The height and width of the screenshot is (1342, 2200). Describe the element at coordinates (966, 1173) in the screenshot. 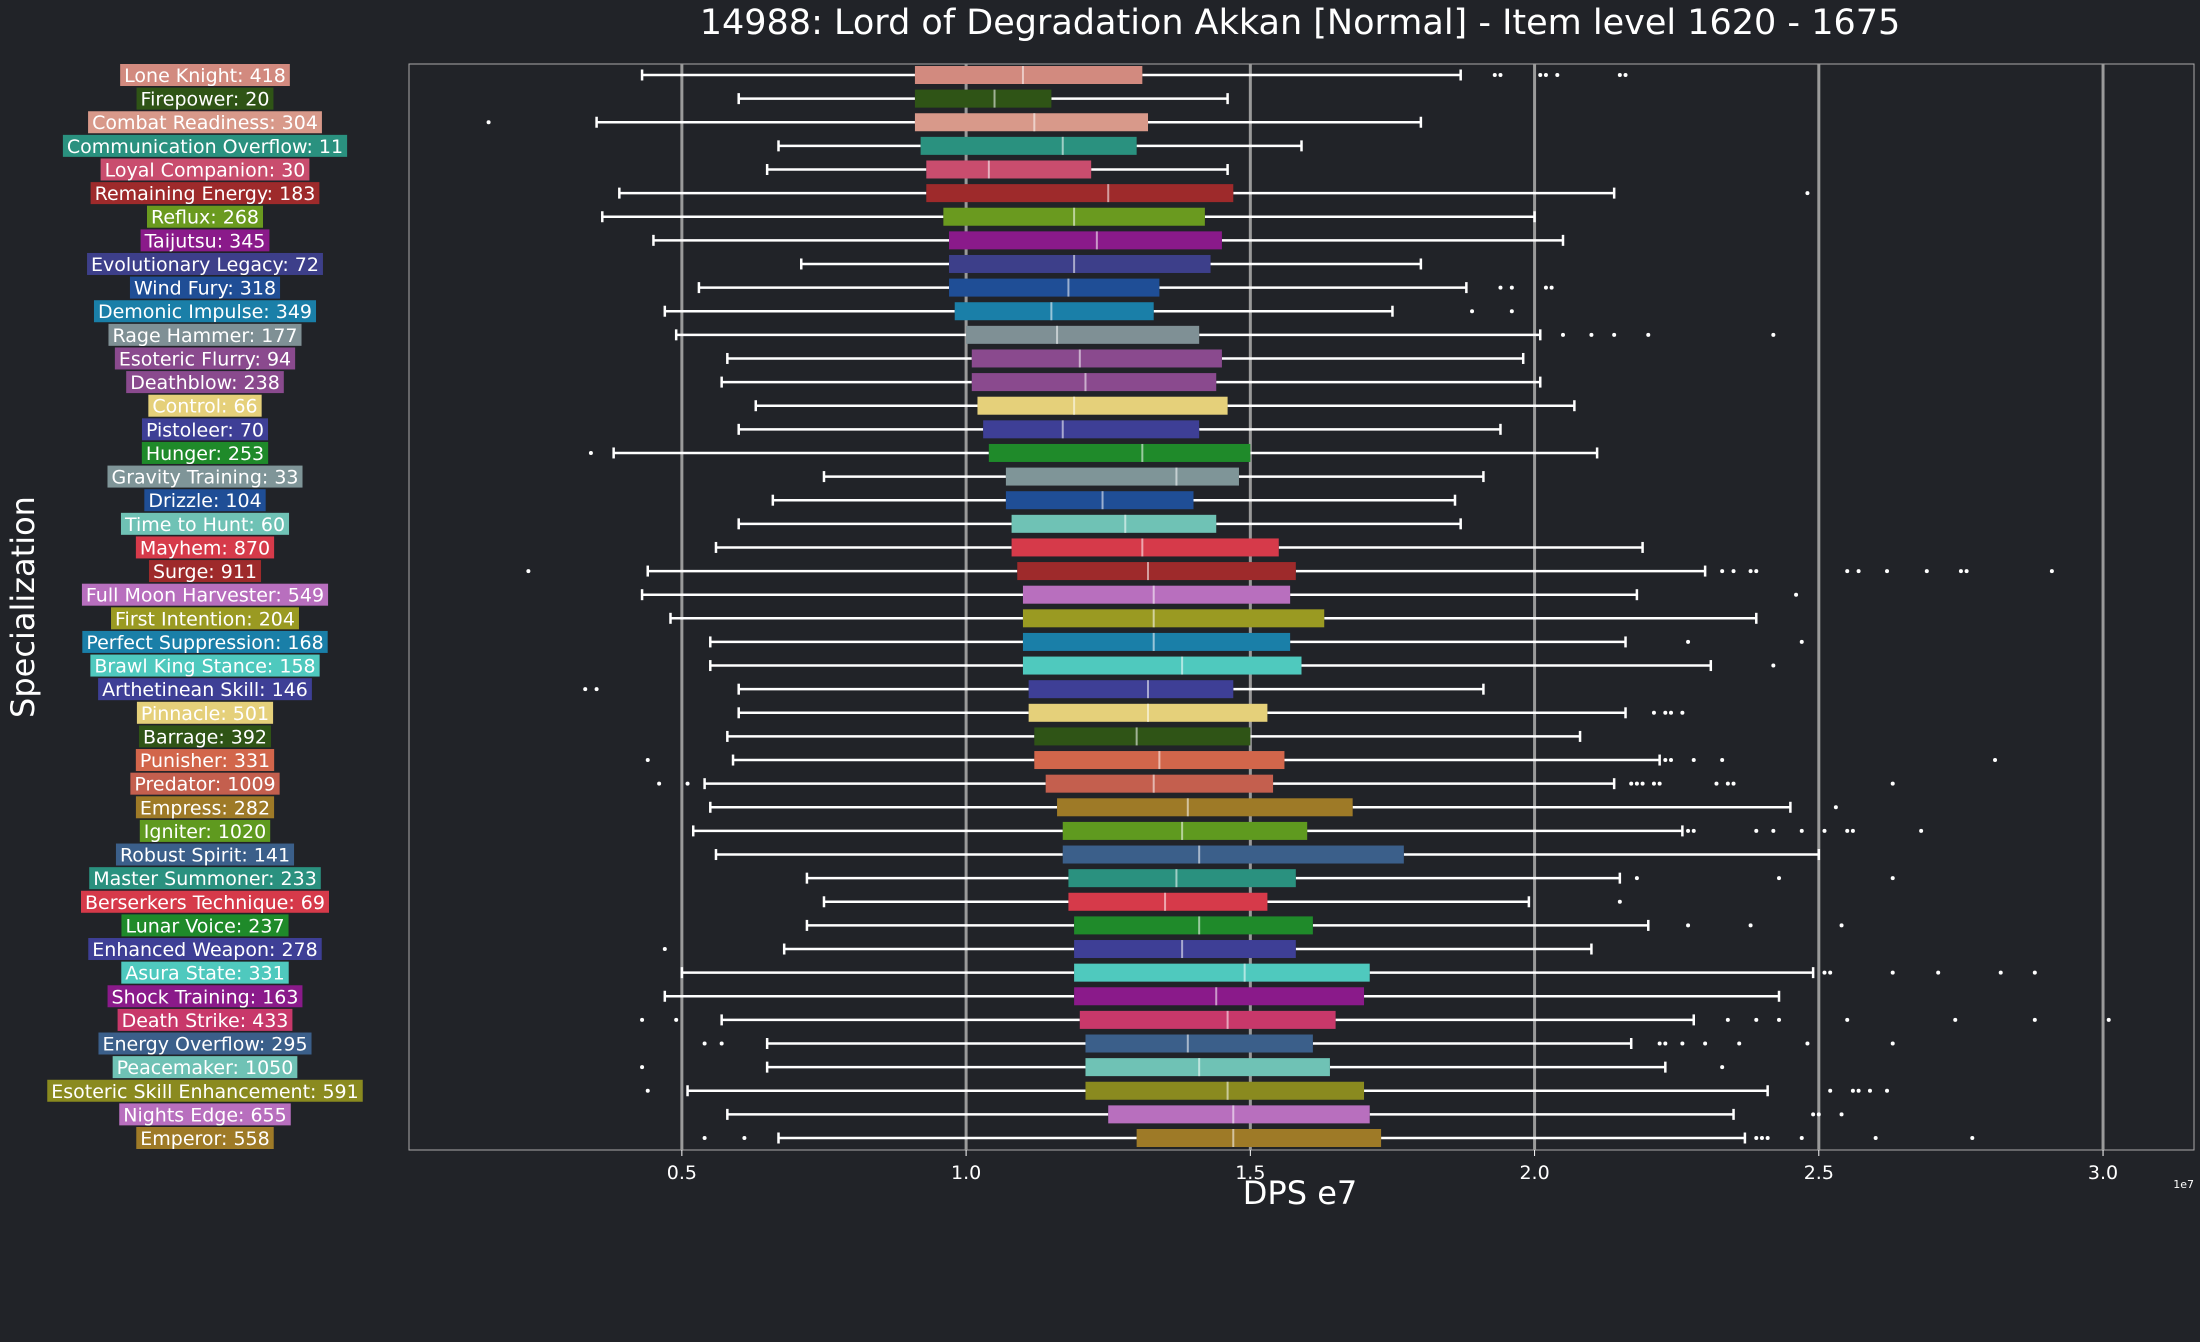

I see `x-tick-label: 1.0` at that location.